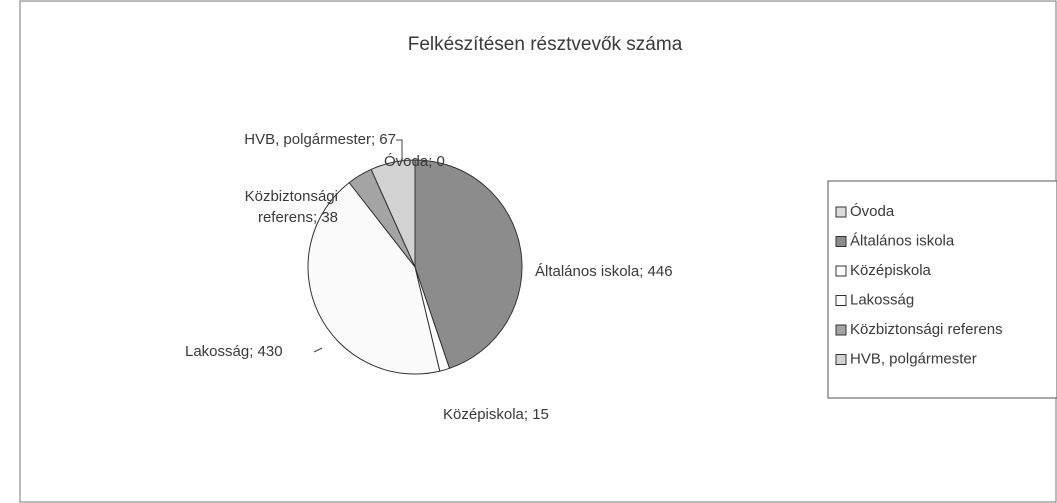 The image size is (1057, 503). Describe the element at coordinates (234, 351) in the screenshot. I see `data-label: Lakosság; 430` at that location.